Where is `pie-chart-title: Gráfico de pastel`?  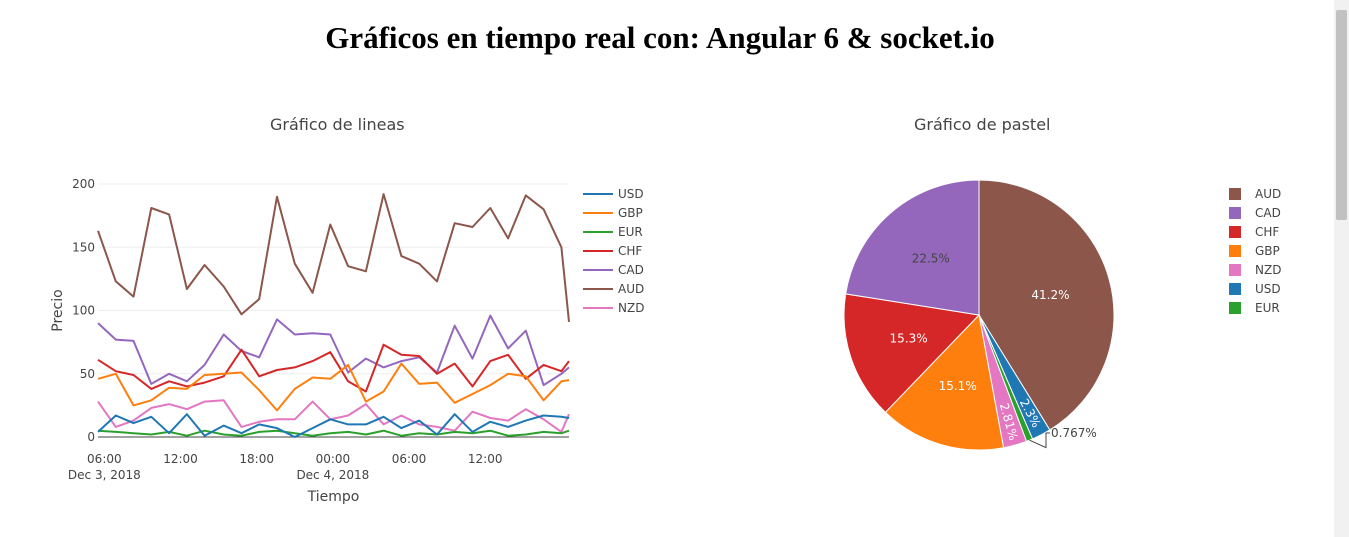 pie-chart-title: Gráfico de pastel is located at coordinates (982, 124).